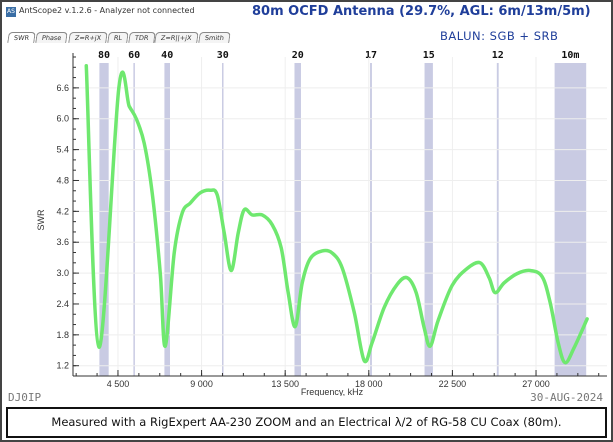 The width and height of the screenshot is (613, 442). Describe the element at coordinates (52, 37) in the screenshot. I see `tab-phase: Phase` at that location.